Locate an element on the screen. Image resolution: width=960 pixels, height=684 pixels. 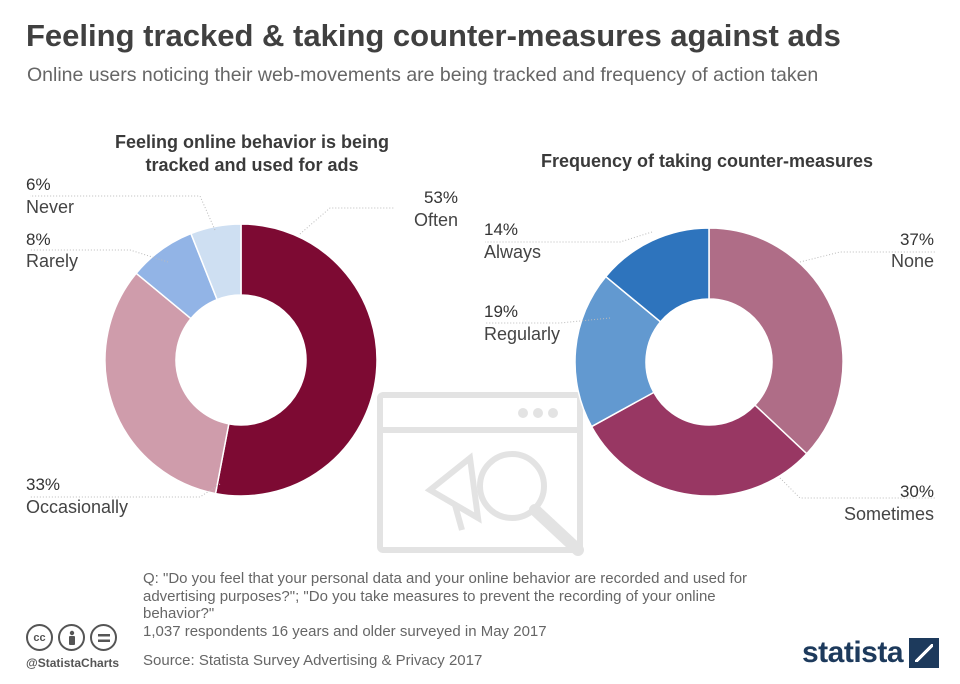
chart2-category-label-sometimes: Sometimes is located at coordinates (889, 514).